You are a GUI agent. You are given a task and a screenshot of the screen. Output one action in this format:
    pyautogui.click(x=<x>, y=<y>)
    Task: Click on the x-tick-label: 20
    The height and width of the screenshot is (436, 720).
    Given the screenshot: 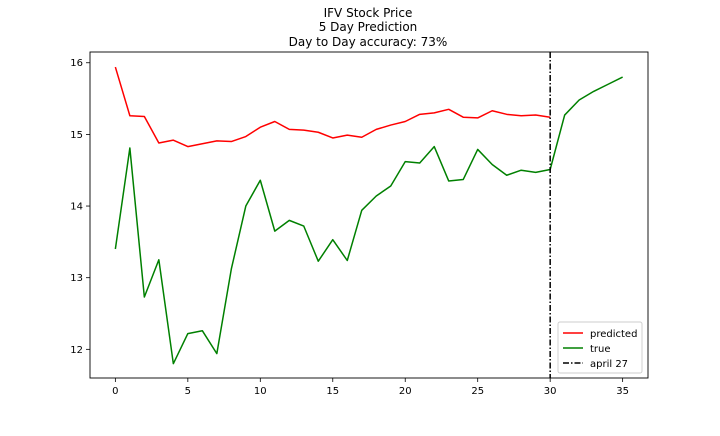 What is the action you would take?
    pyautogui.click(x=405, y=391)
    